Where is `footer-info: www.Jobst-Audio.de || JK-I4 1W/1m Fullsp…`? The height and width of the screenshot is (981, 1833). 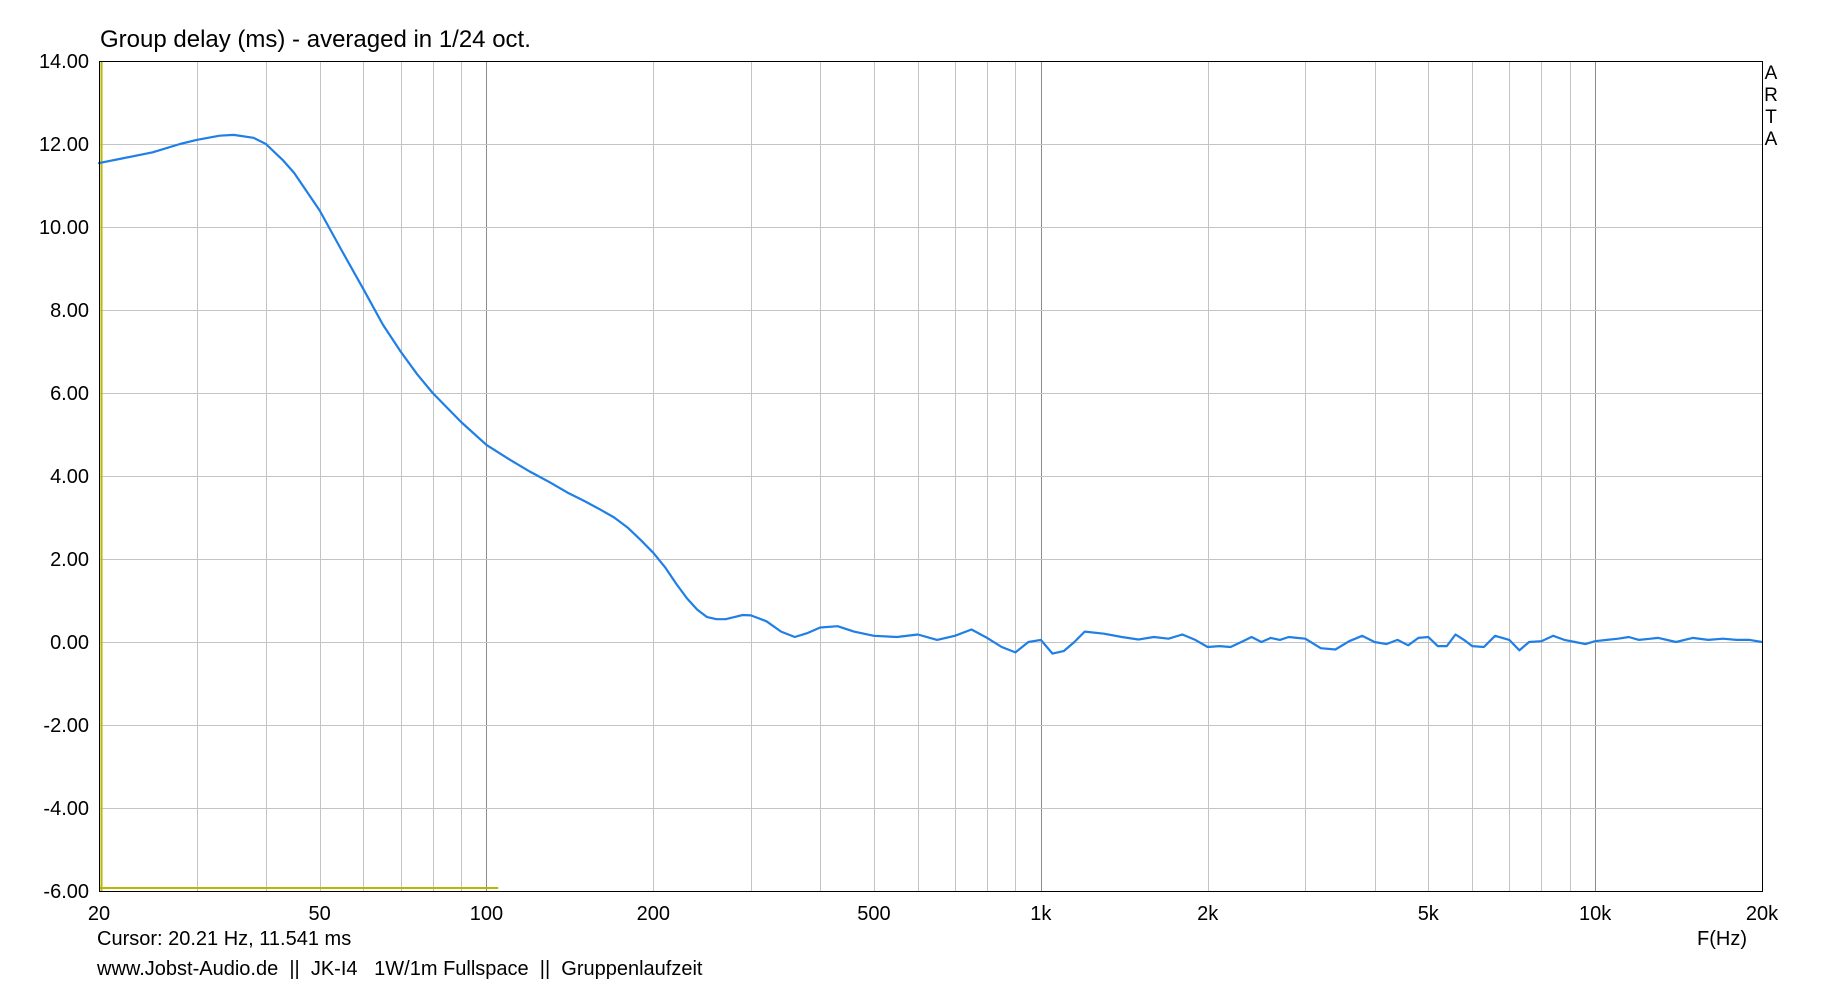 footer-info: www.Jobst-Audio.de || JK-I4 1W/1m Fullsp… is located at coordinates (400, 969).